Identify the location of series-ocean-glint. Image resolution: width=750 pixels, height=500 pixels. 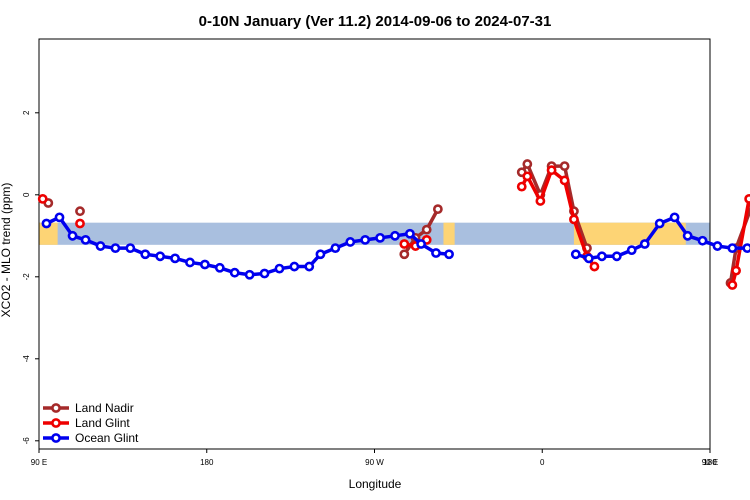
(395, 246).